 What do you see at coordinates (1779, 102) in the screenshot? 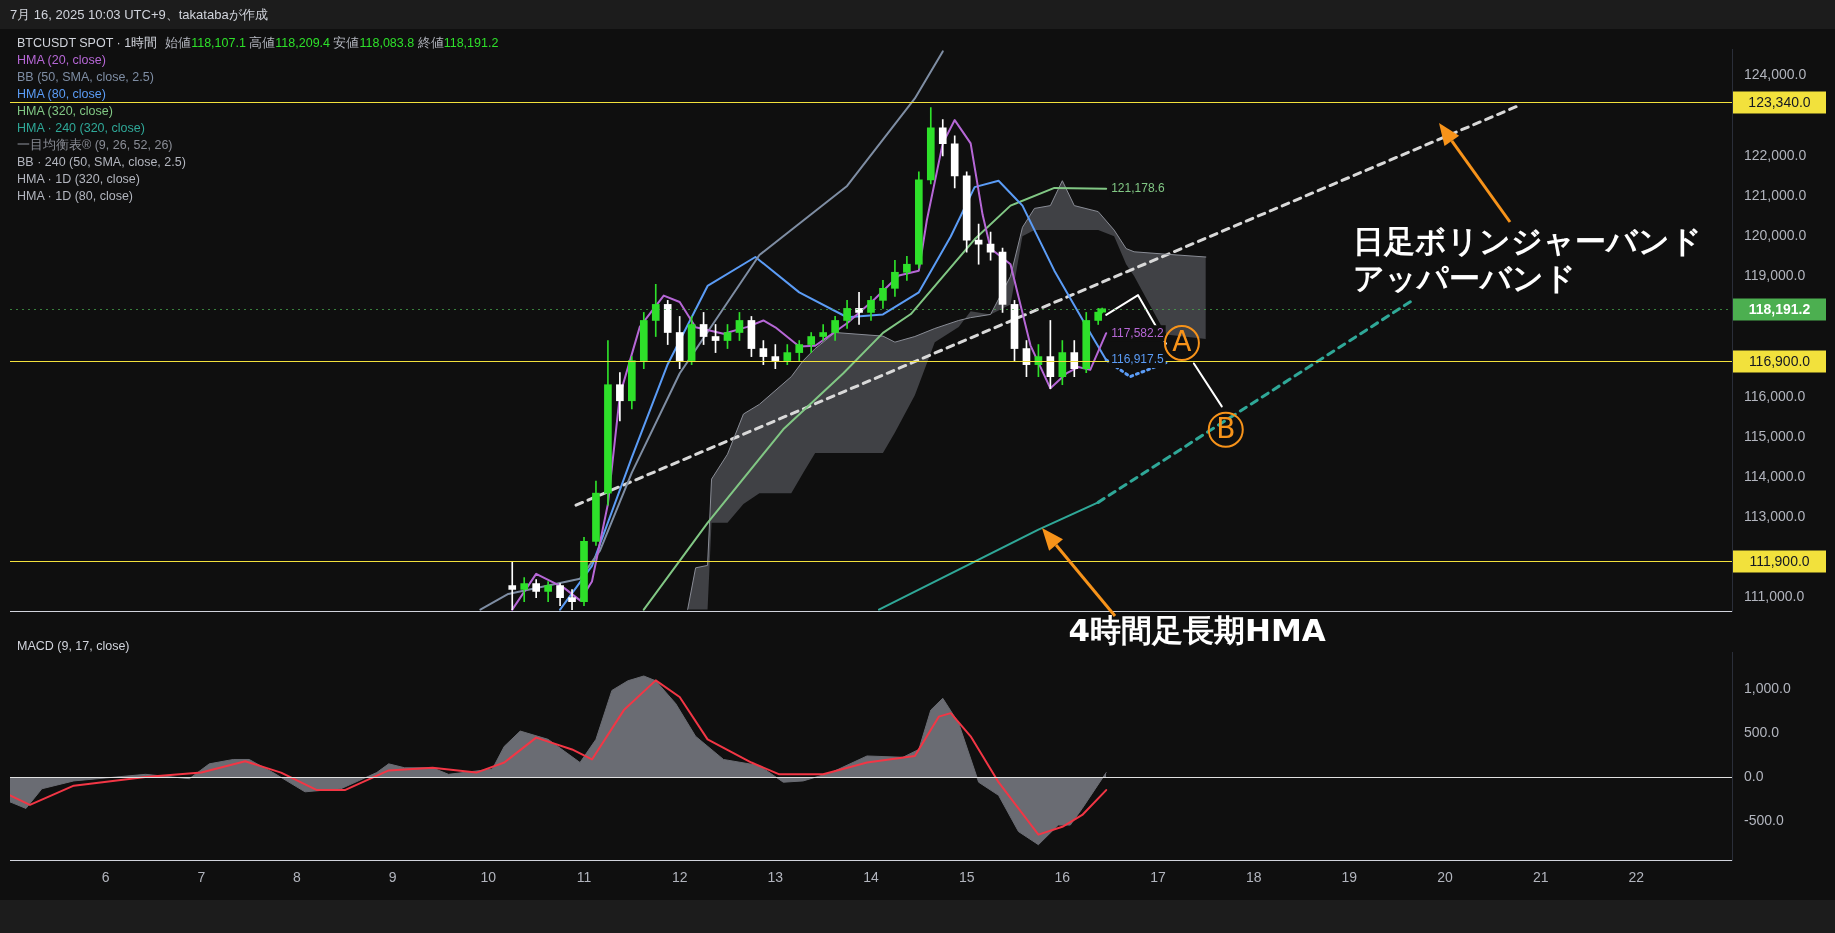
I see `ref-line-label: 123,340.0` at bounding box center [1779, 102].